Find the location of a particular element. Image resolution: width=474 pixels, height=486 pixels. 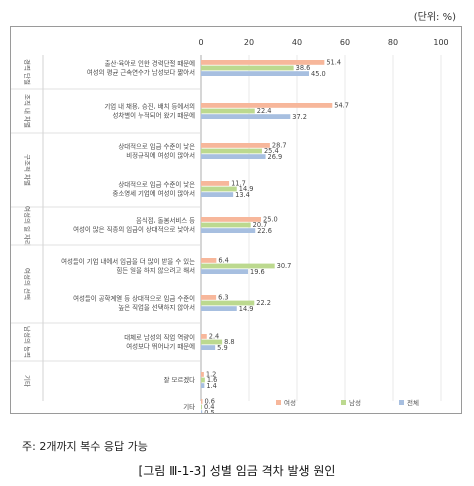

category-label: 여성보다 뛰어나기 때문에 is located at coordinates (160, 346).